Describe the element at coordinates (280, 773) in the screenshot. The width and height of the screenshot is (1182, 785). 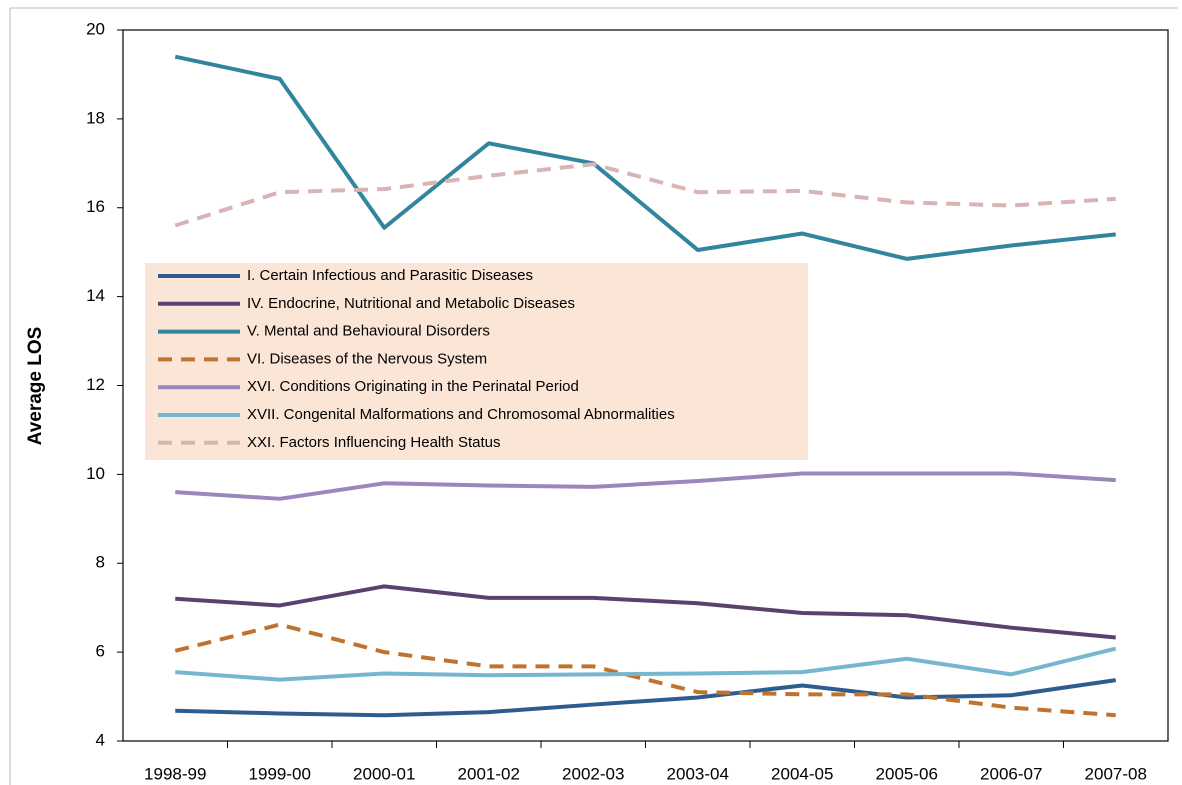
I see `x-tick-label: 1999-00` at that location.